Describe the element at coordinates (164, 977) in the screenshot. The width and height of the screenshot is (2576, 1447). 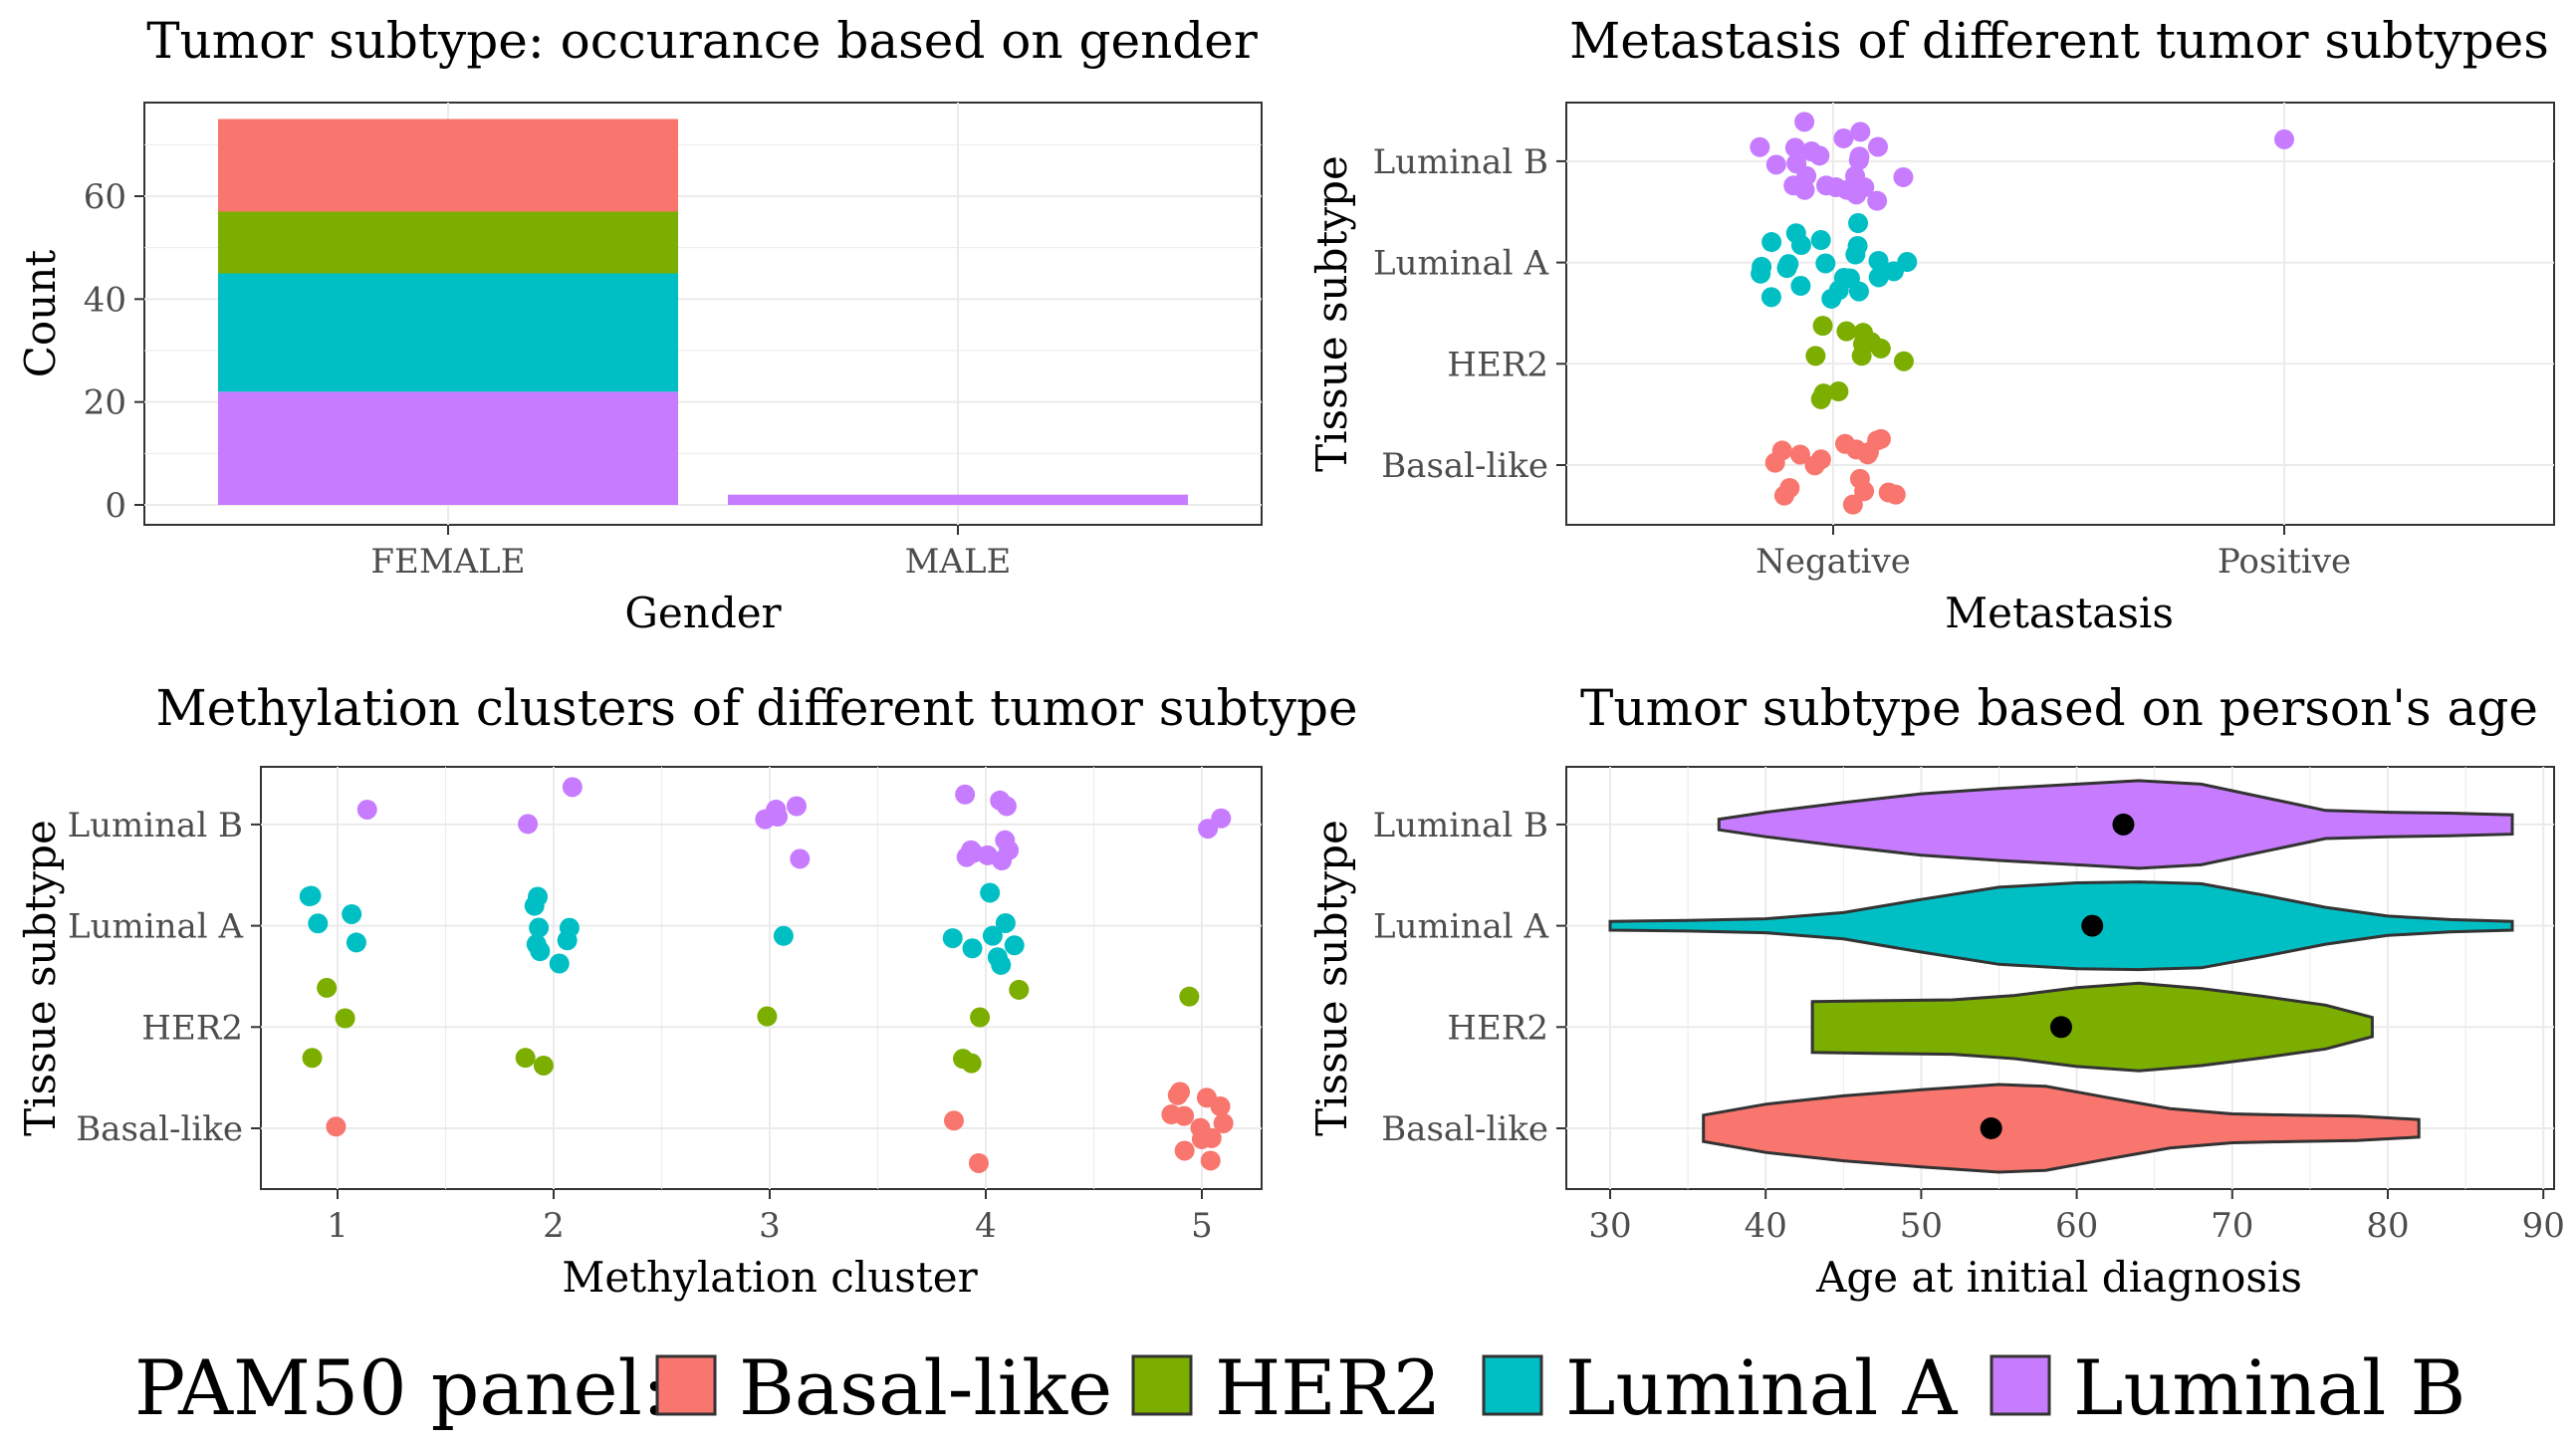
I see `panel3-y-ticks: Basal-like HER2 Luminal A Luminal B` at that location.